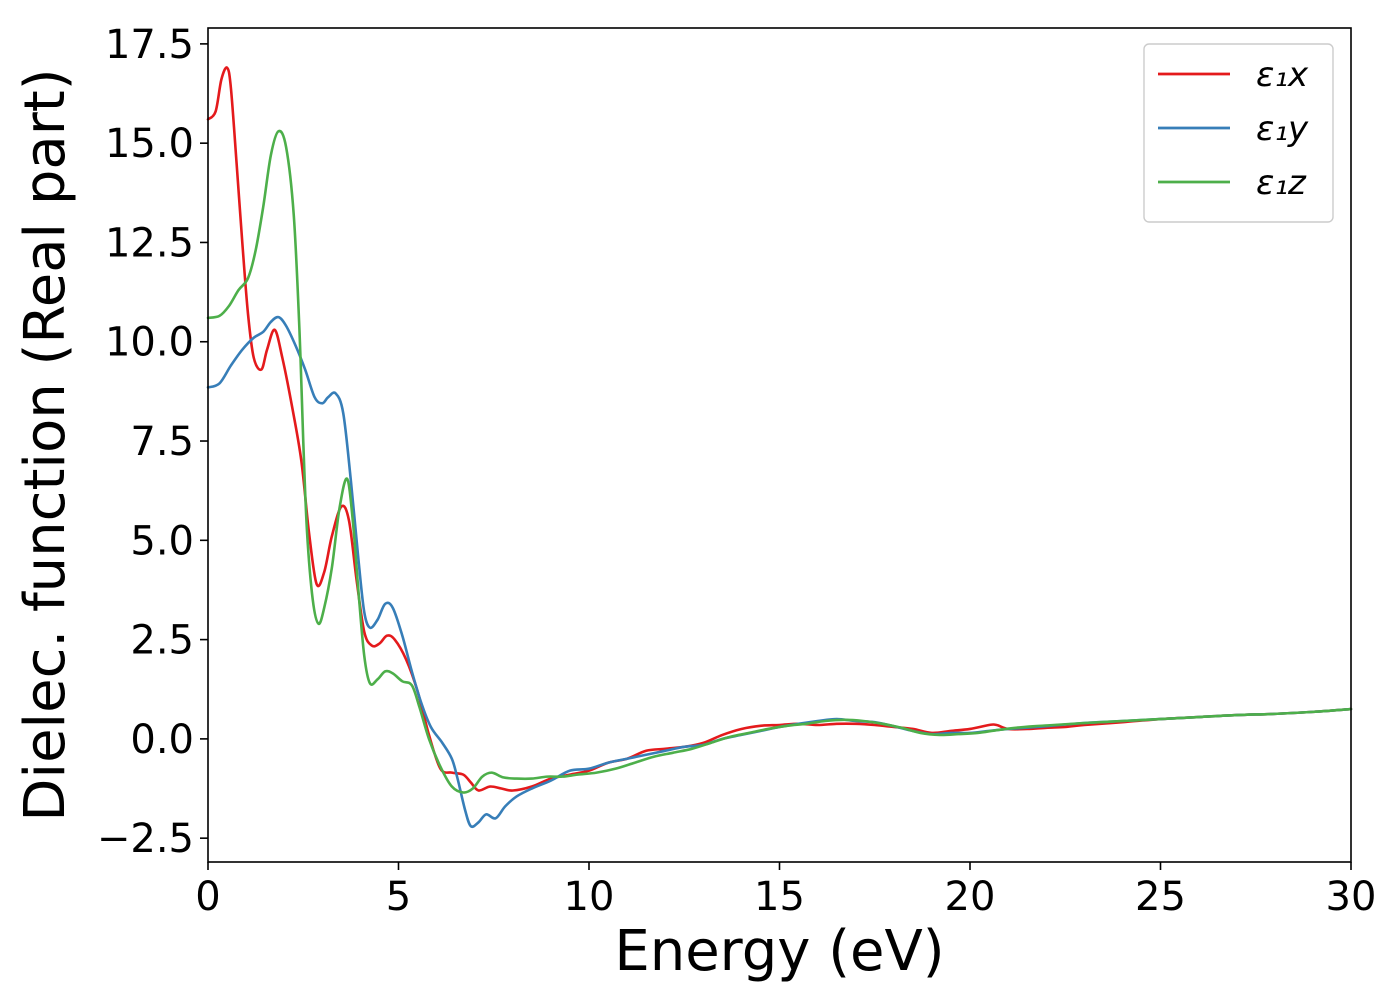 The image size is (1400, 1000). I want to click on legend: ε₁x ε₁y ε₁z, so click(1238, 133).